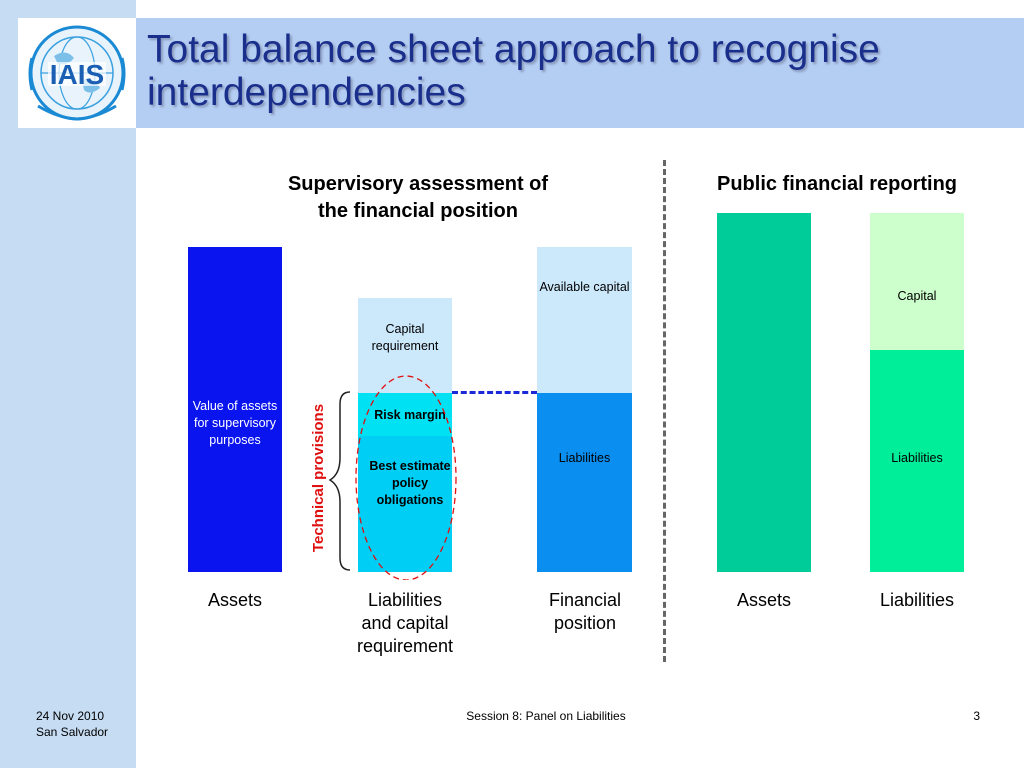 The height and width of the screenshot is (768, 1024). What do you see at coordinates (72, 732) in the screenshot?
I see `footer-location: San Salvador` at bounding box center [72, 732].